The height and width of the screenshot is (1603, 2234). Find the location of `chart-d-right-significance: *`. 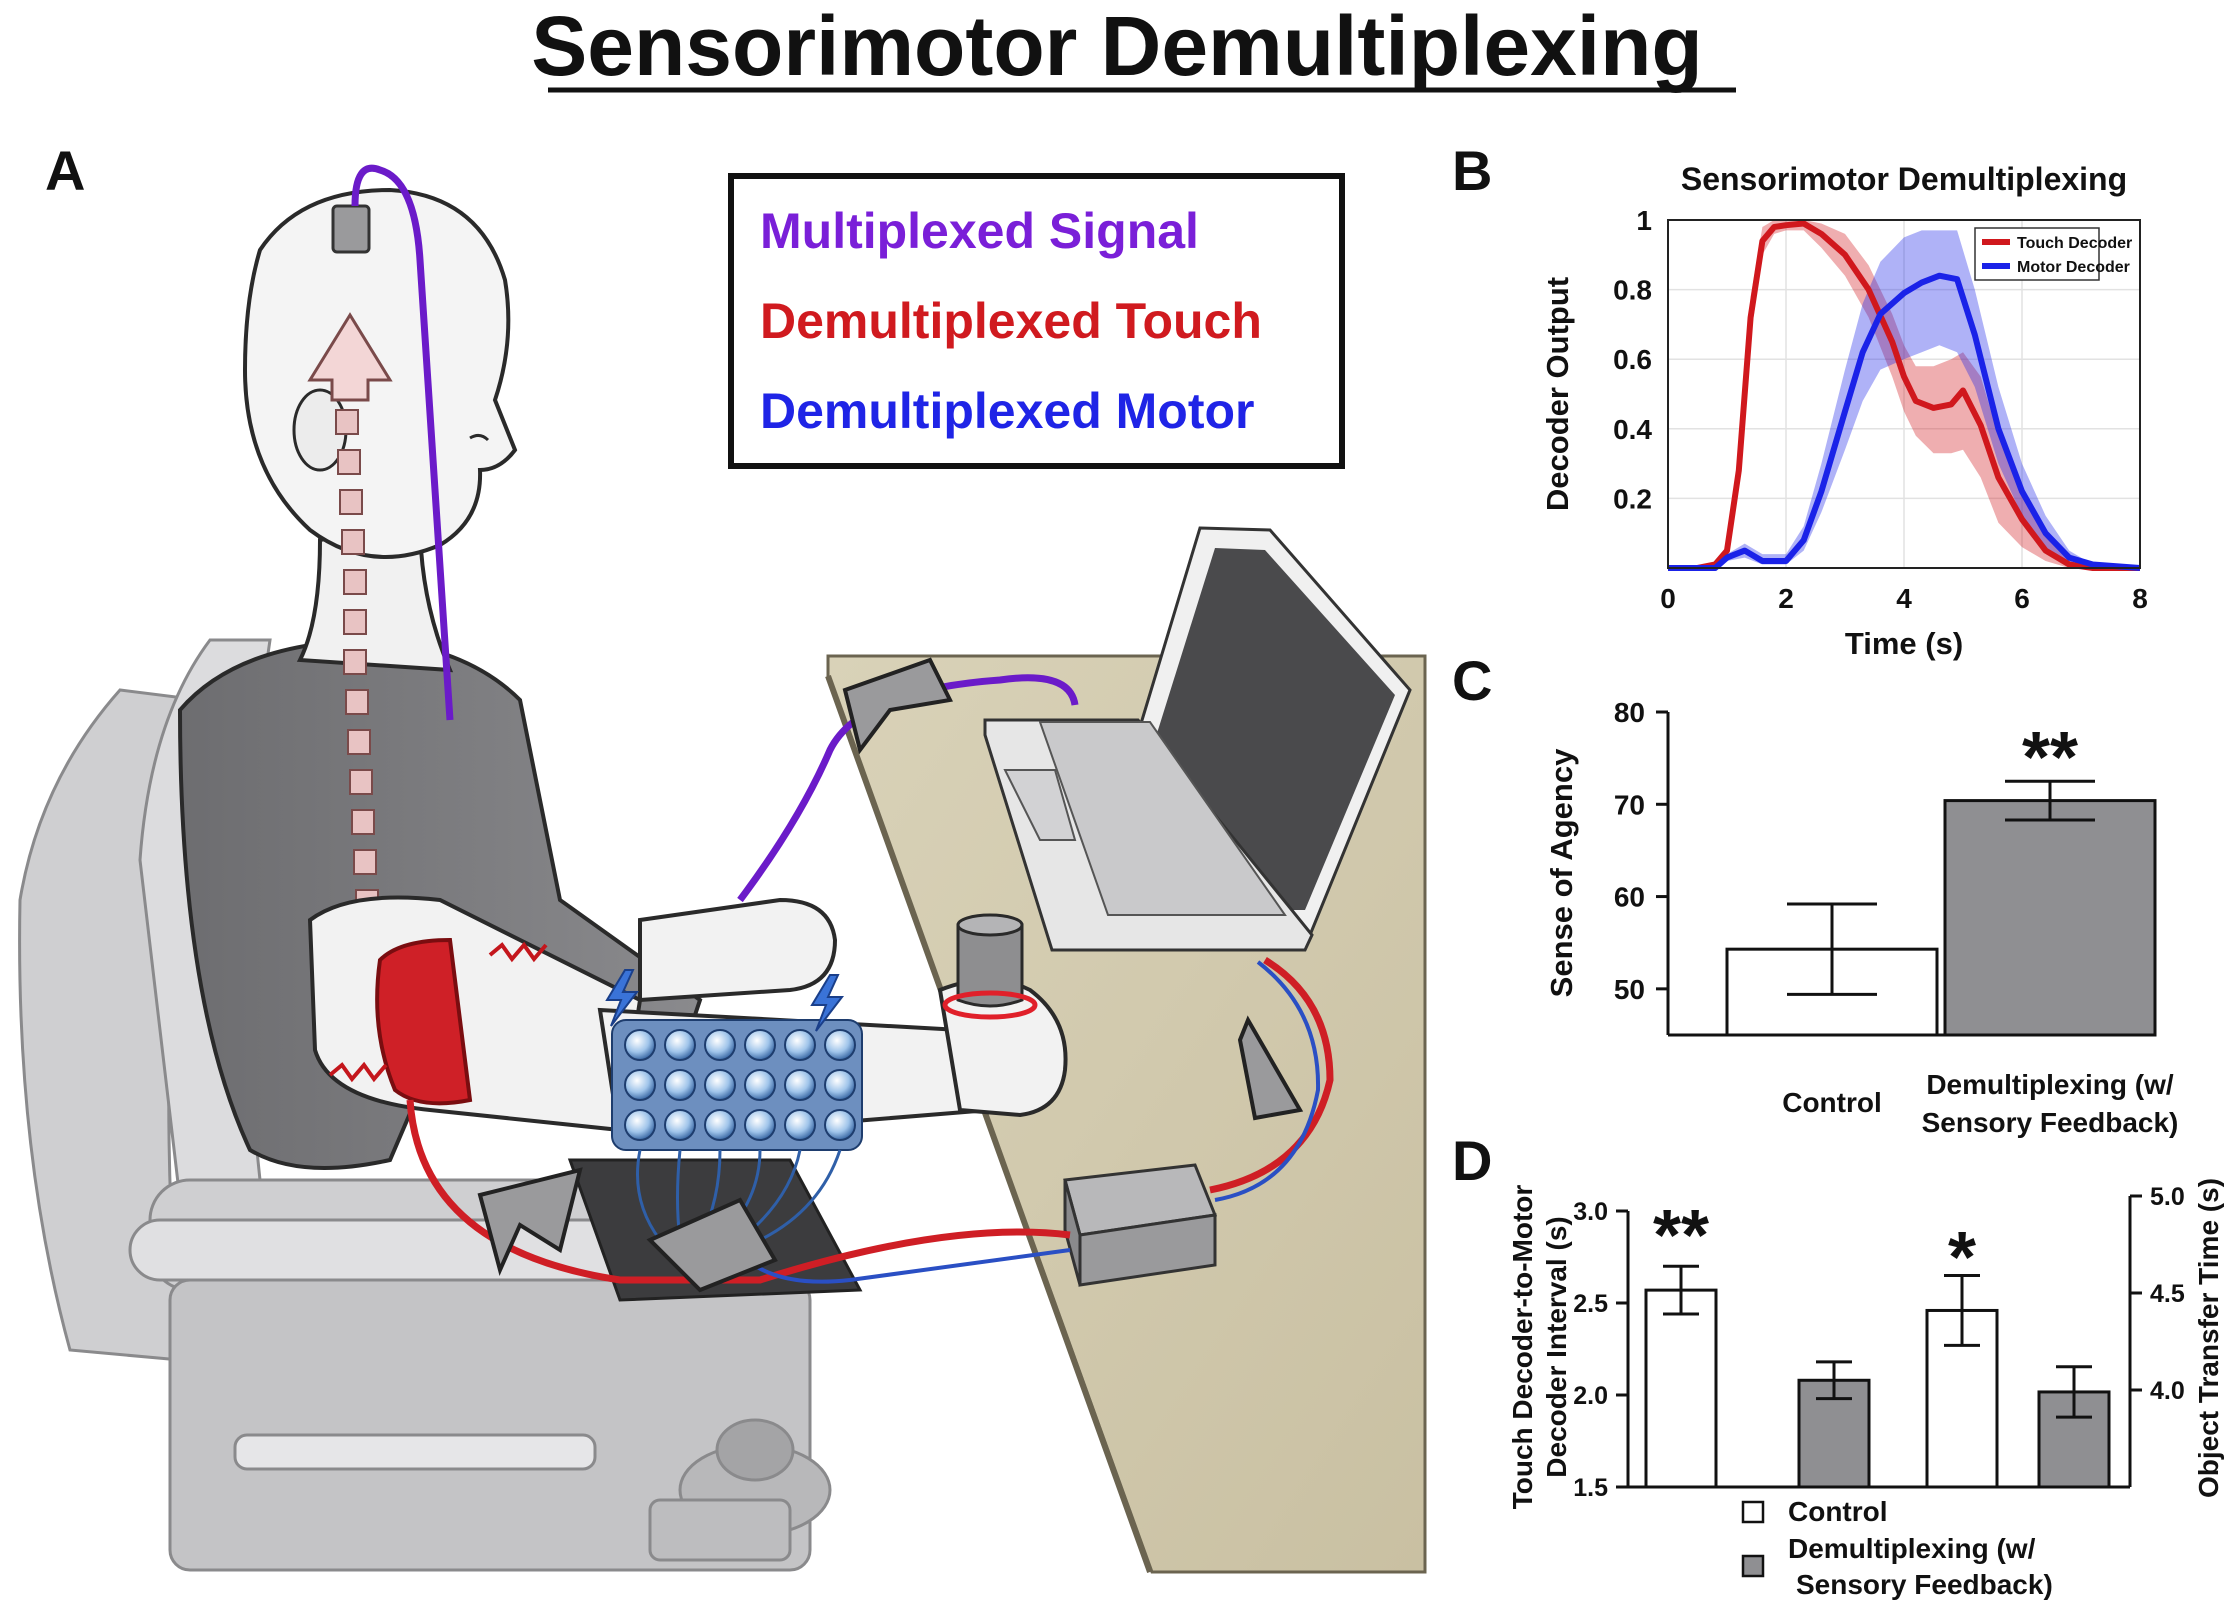

chart-d-right-significance: * is located at coordinates (1962, 1258).